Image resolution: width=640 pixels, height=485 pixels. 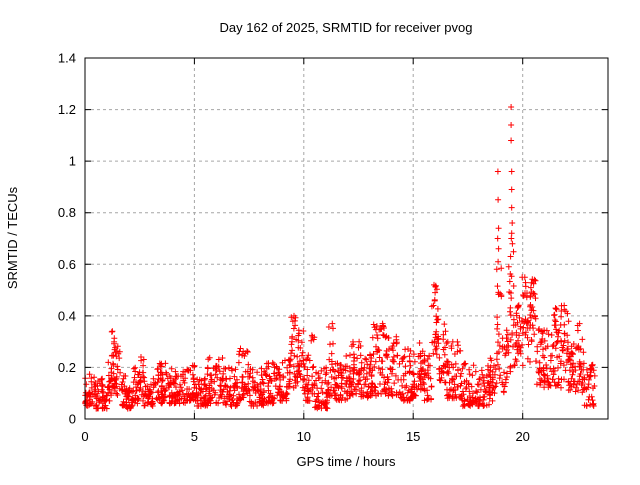 I want to click on y-tick-label: 1.4, so click(x=67, y=58).